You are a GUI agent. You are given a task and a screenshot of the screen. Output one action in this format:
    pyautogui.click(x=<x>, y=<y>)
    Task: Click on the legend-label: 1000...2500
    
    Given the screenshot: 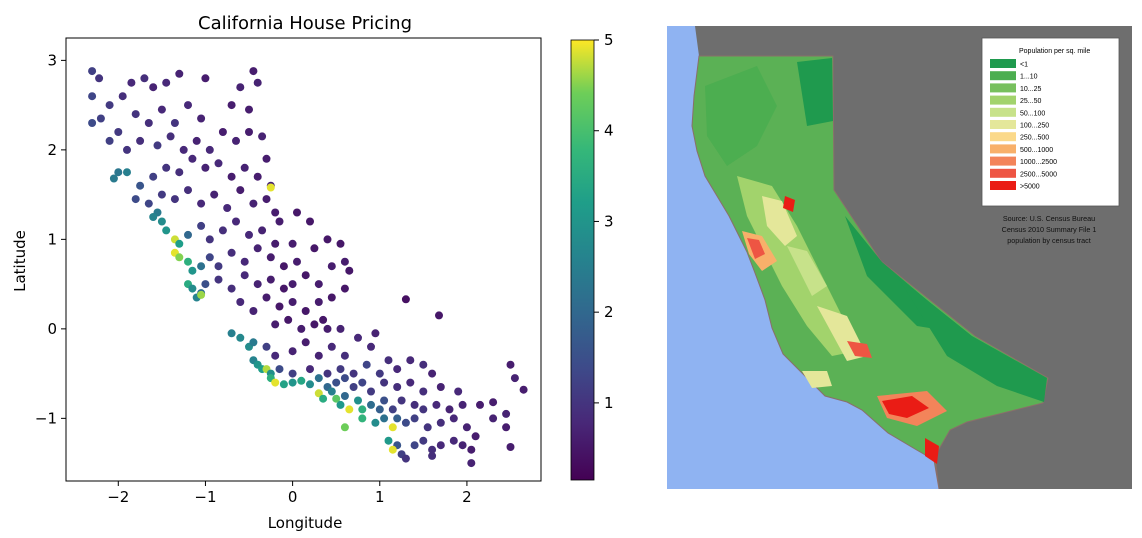 What is the action you would take?
    pyautogui.click(x=1038, y=162)
    